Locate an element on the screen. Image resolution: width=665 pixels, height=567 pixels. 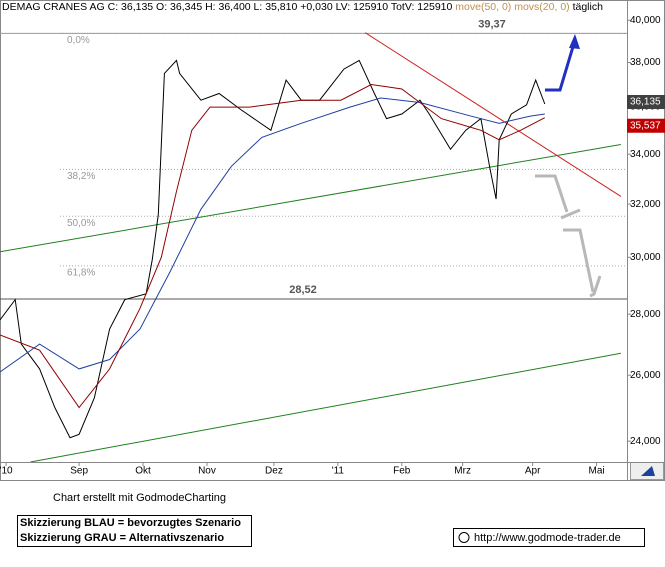
x-tick-label: Nov is located at coordinates (207, 471).